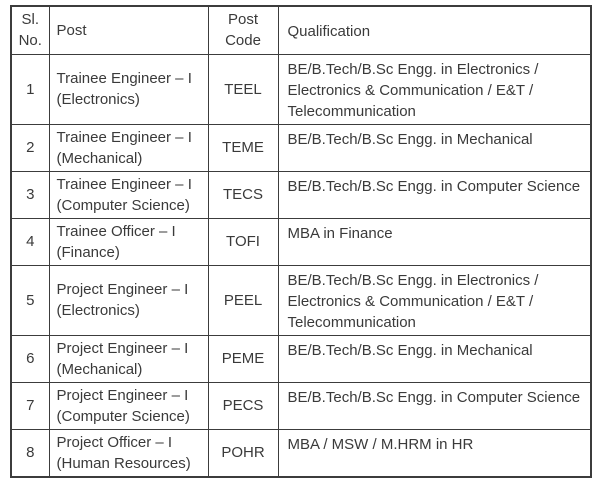 The height and width of the screenshot is (478, 600). What do you see at coordinates (434, 30) in the screenshot?
I see `header-cell-qualification: Qualification` at bounding box center [434, 30].